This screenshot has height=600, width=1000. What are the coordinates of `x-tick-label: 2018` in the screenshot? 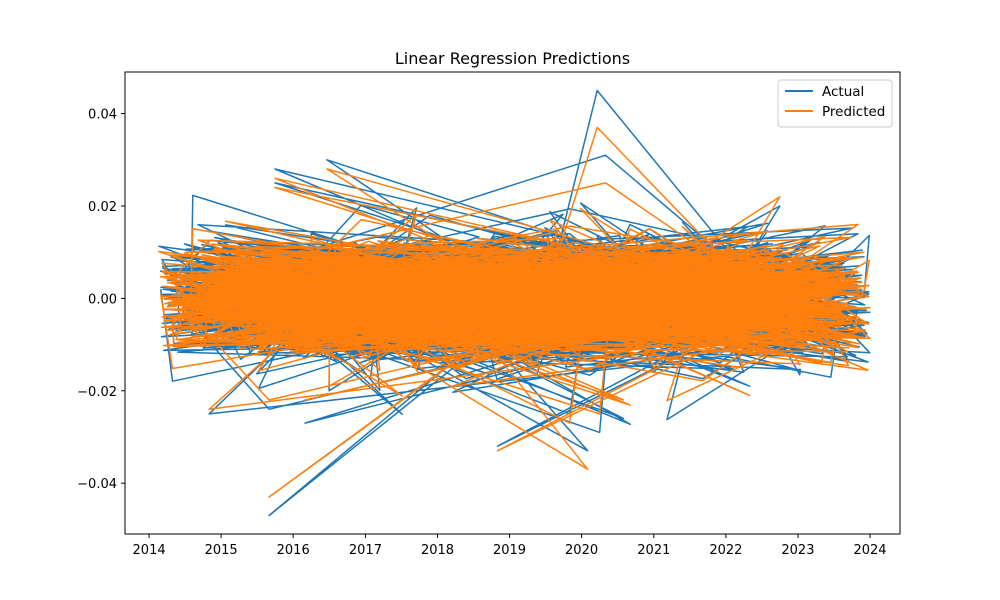 It's located at (437, 550).